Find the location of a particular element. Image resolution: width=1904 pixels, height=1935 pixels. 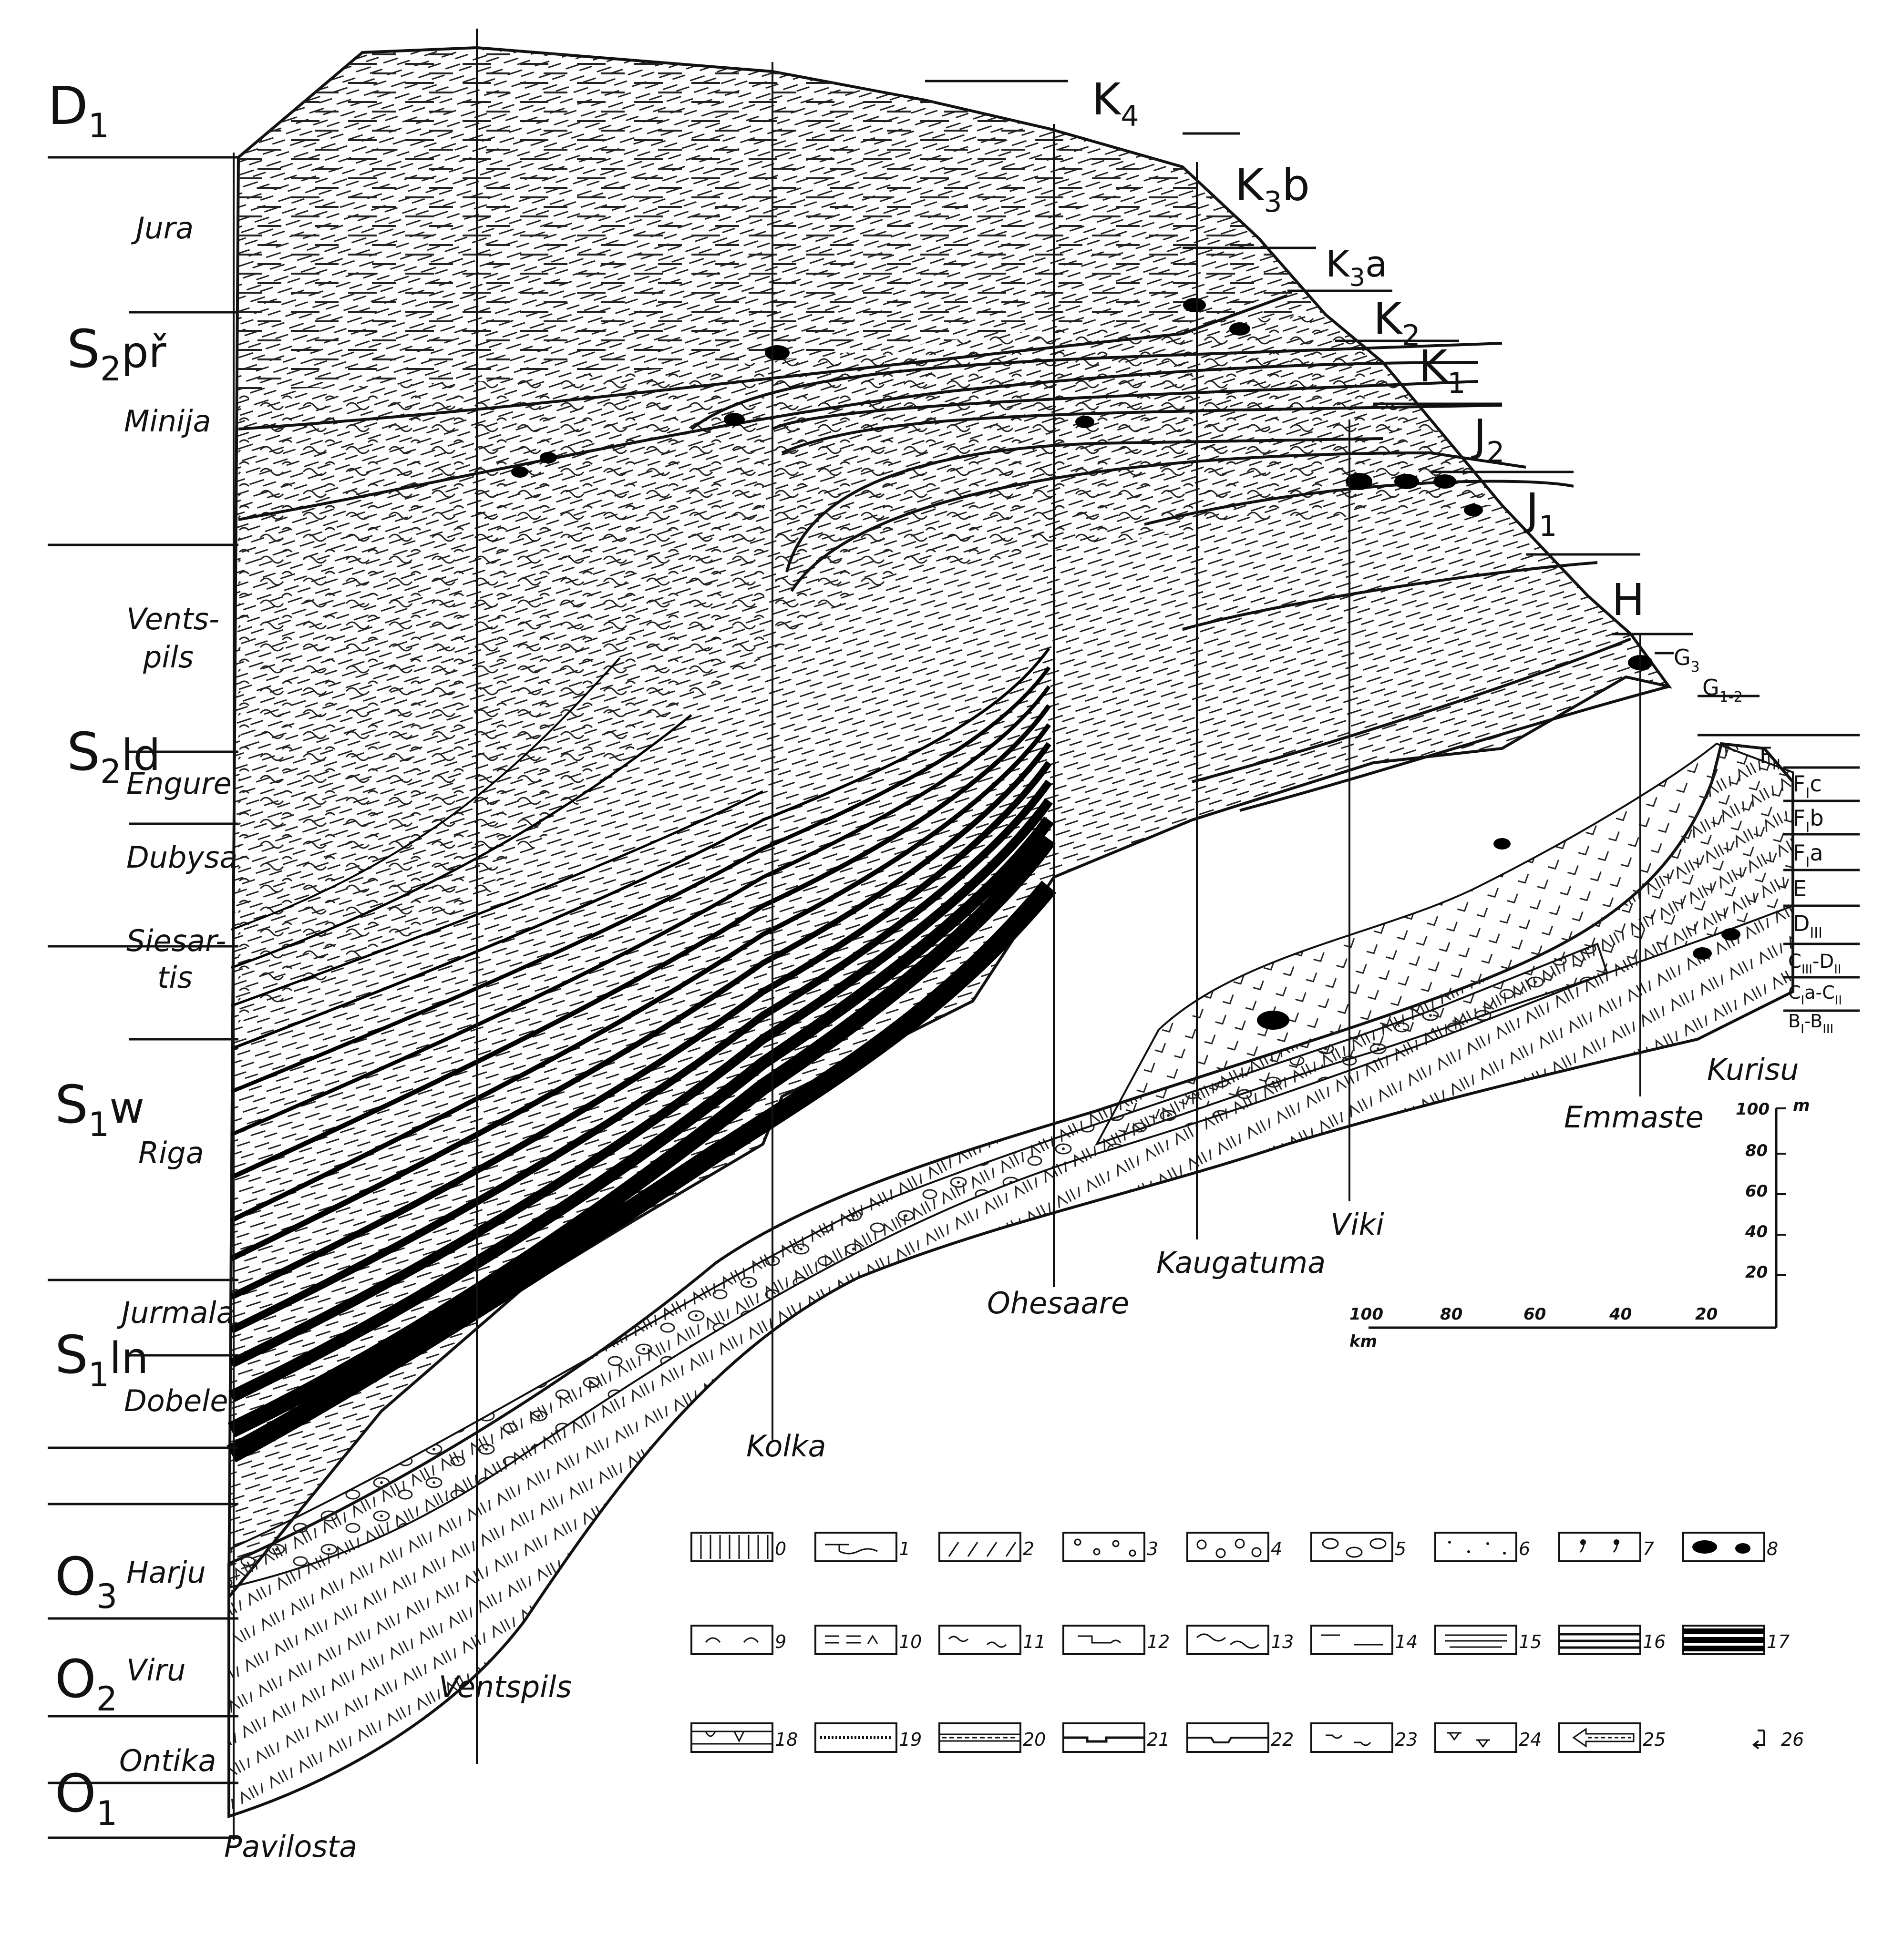

svg-text: 2 is located at coordinates (1028, 1548).